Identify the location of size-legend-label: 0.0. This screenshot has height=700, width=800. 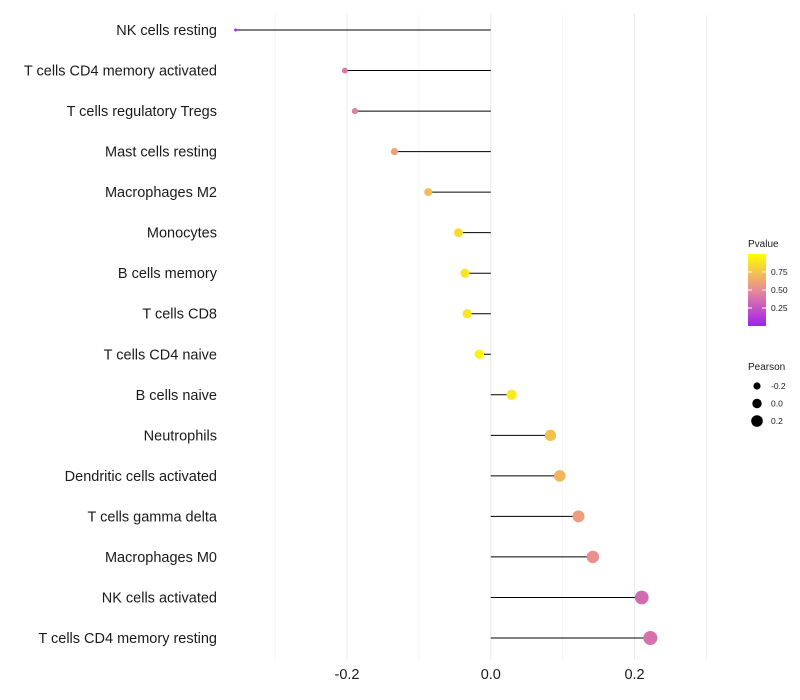
(777, 404).